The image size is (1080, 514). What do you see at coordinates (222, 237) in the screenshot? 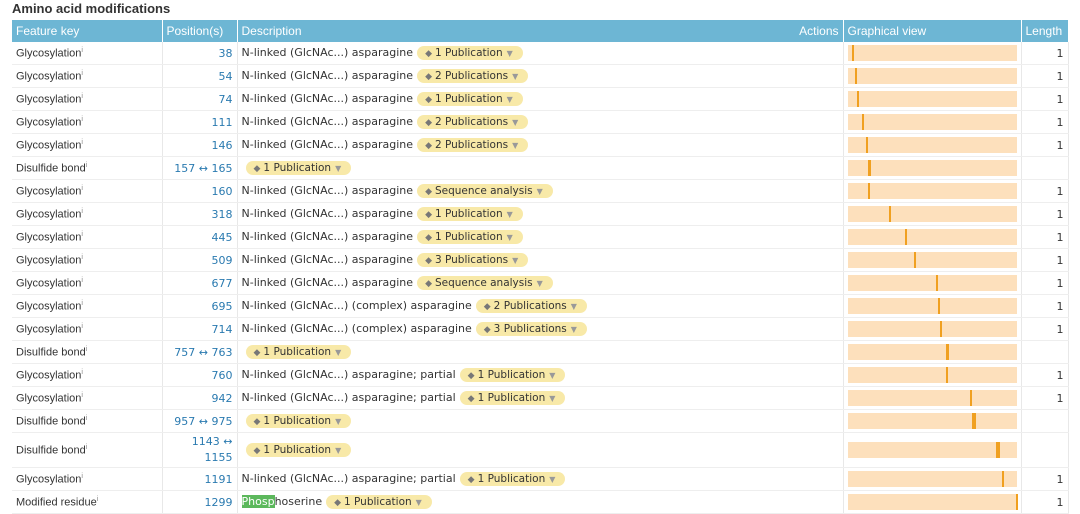
I see `position-value: 445` at bounding box center [222, 237].